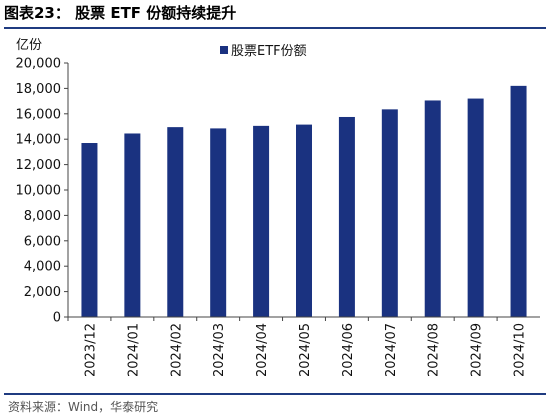  I want to click on y-tick-label: 14,000, so click(39, 140).